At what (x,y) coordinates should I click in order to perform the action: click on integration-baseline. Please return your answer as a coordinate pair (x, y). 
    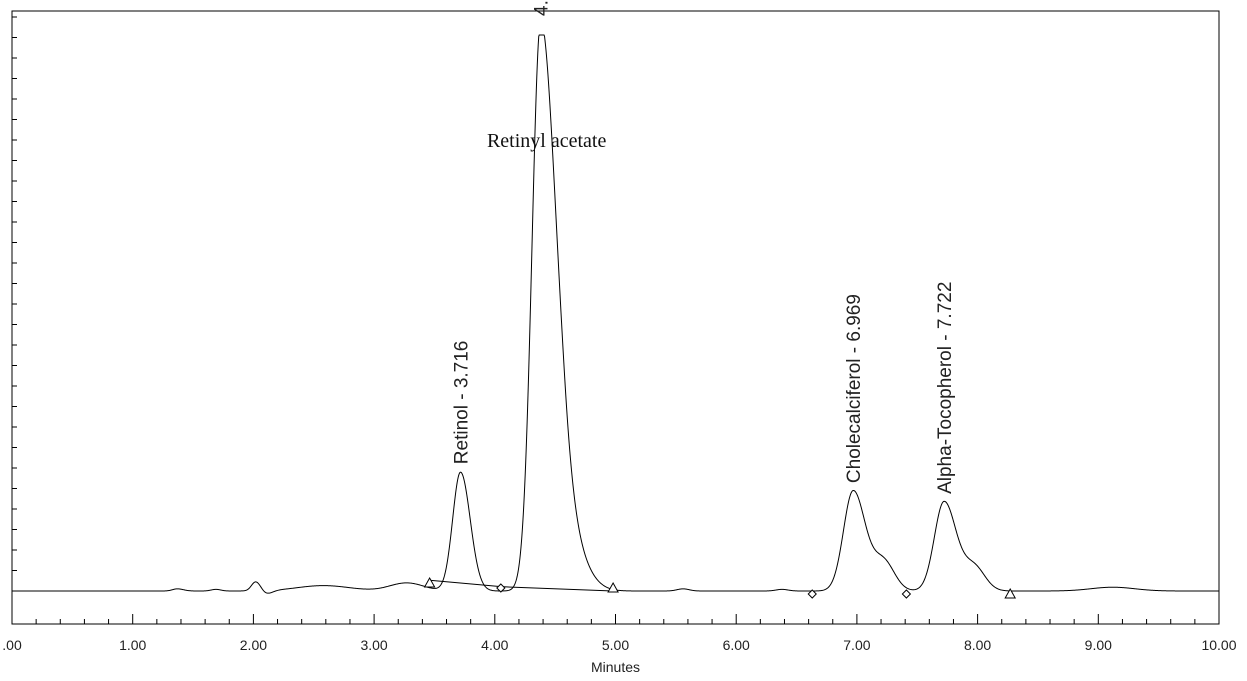
    Looking at the image, I should click on (521, 585).